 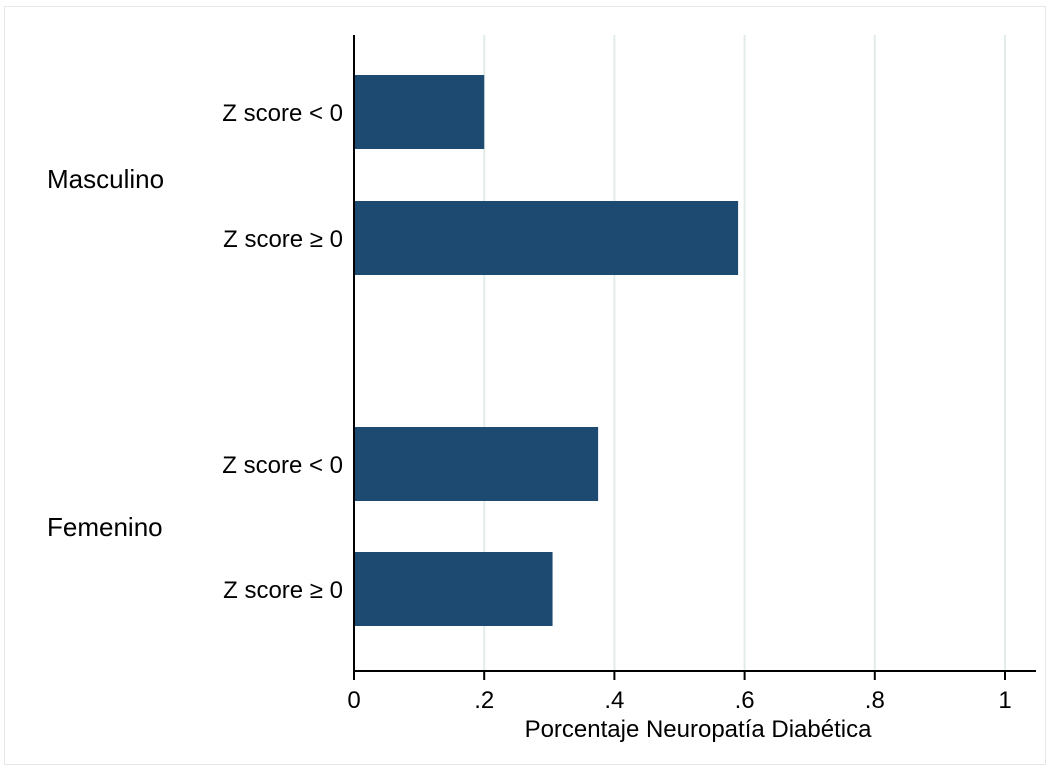 What do you see at coordinates (614, 700) in the screenshot?
I see `x-tick-label-2: .4` at bounding box center [614, 700].